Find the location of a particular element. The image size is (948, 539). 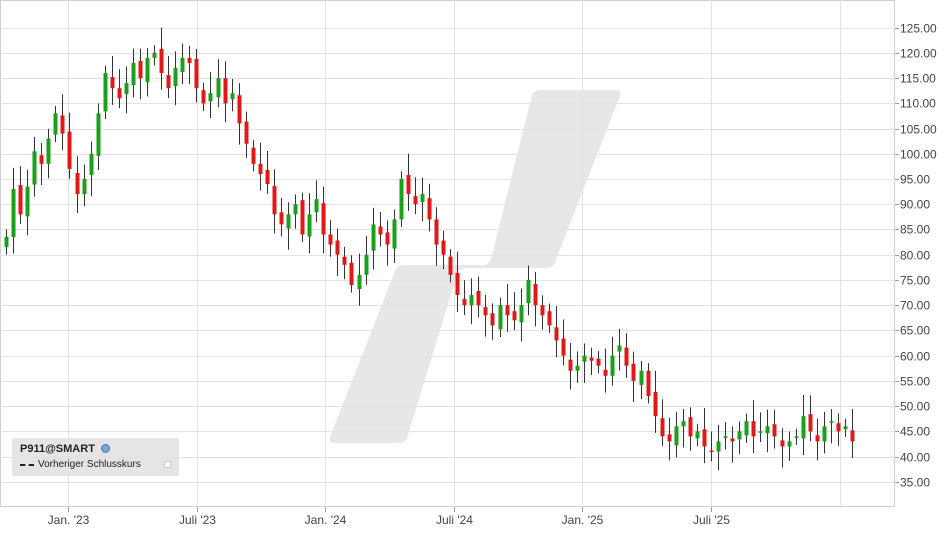

dashed-line-icon is located at coordinates (27, 465).